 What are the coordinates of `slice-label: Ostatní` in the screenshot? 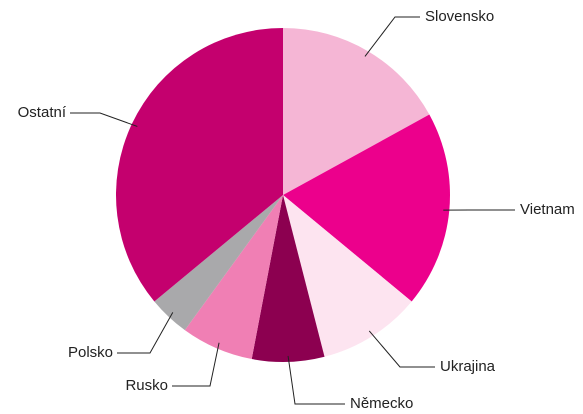 It's located at (42, 112).